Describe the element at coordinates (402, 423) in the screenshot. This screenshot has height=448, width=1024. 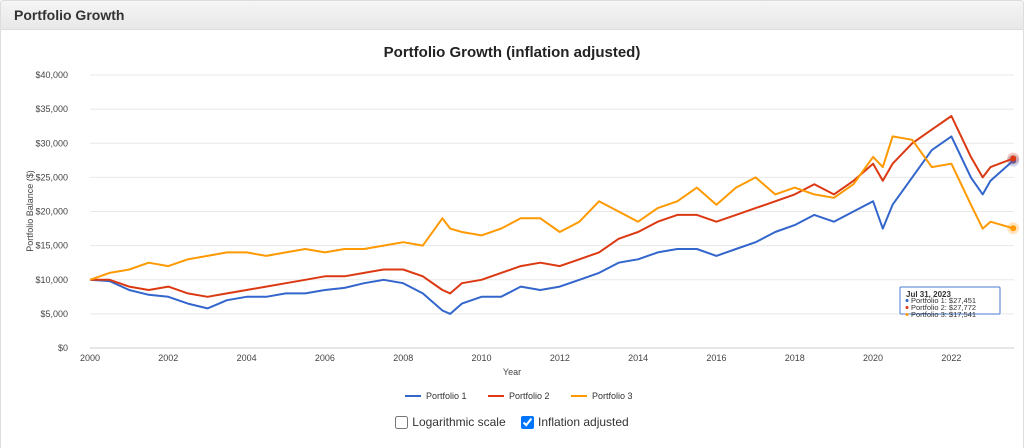
I see `log-scale-checkbox` at that location.